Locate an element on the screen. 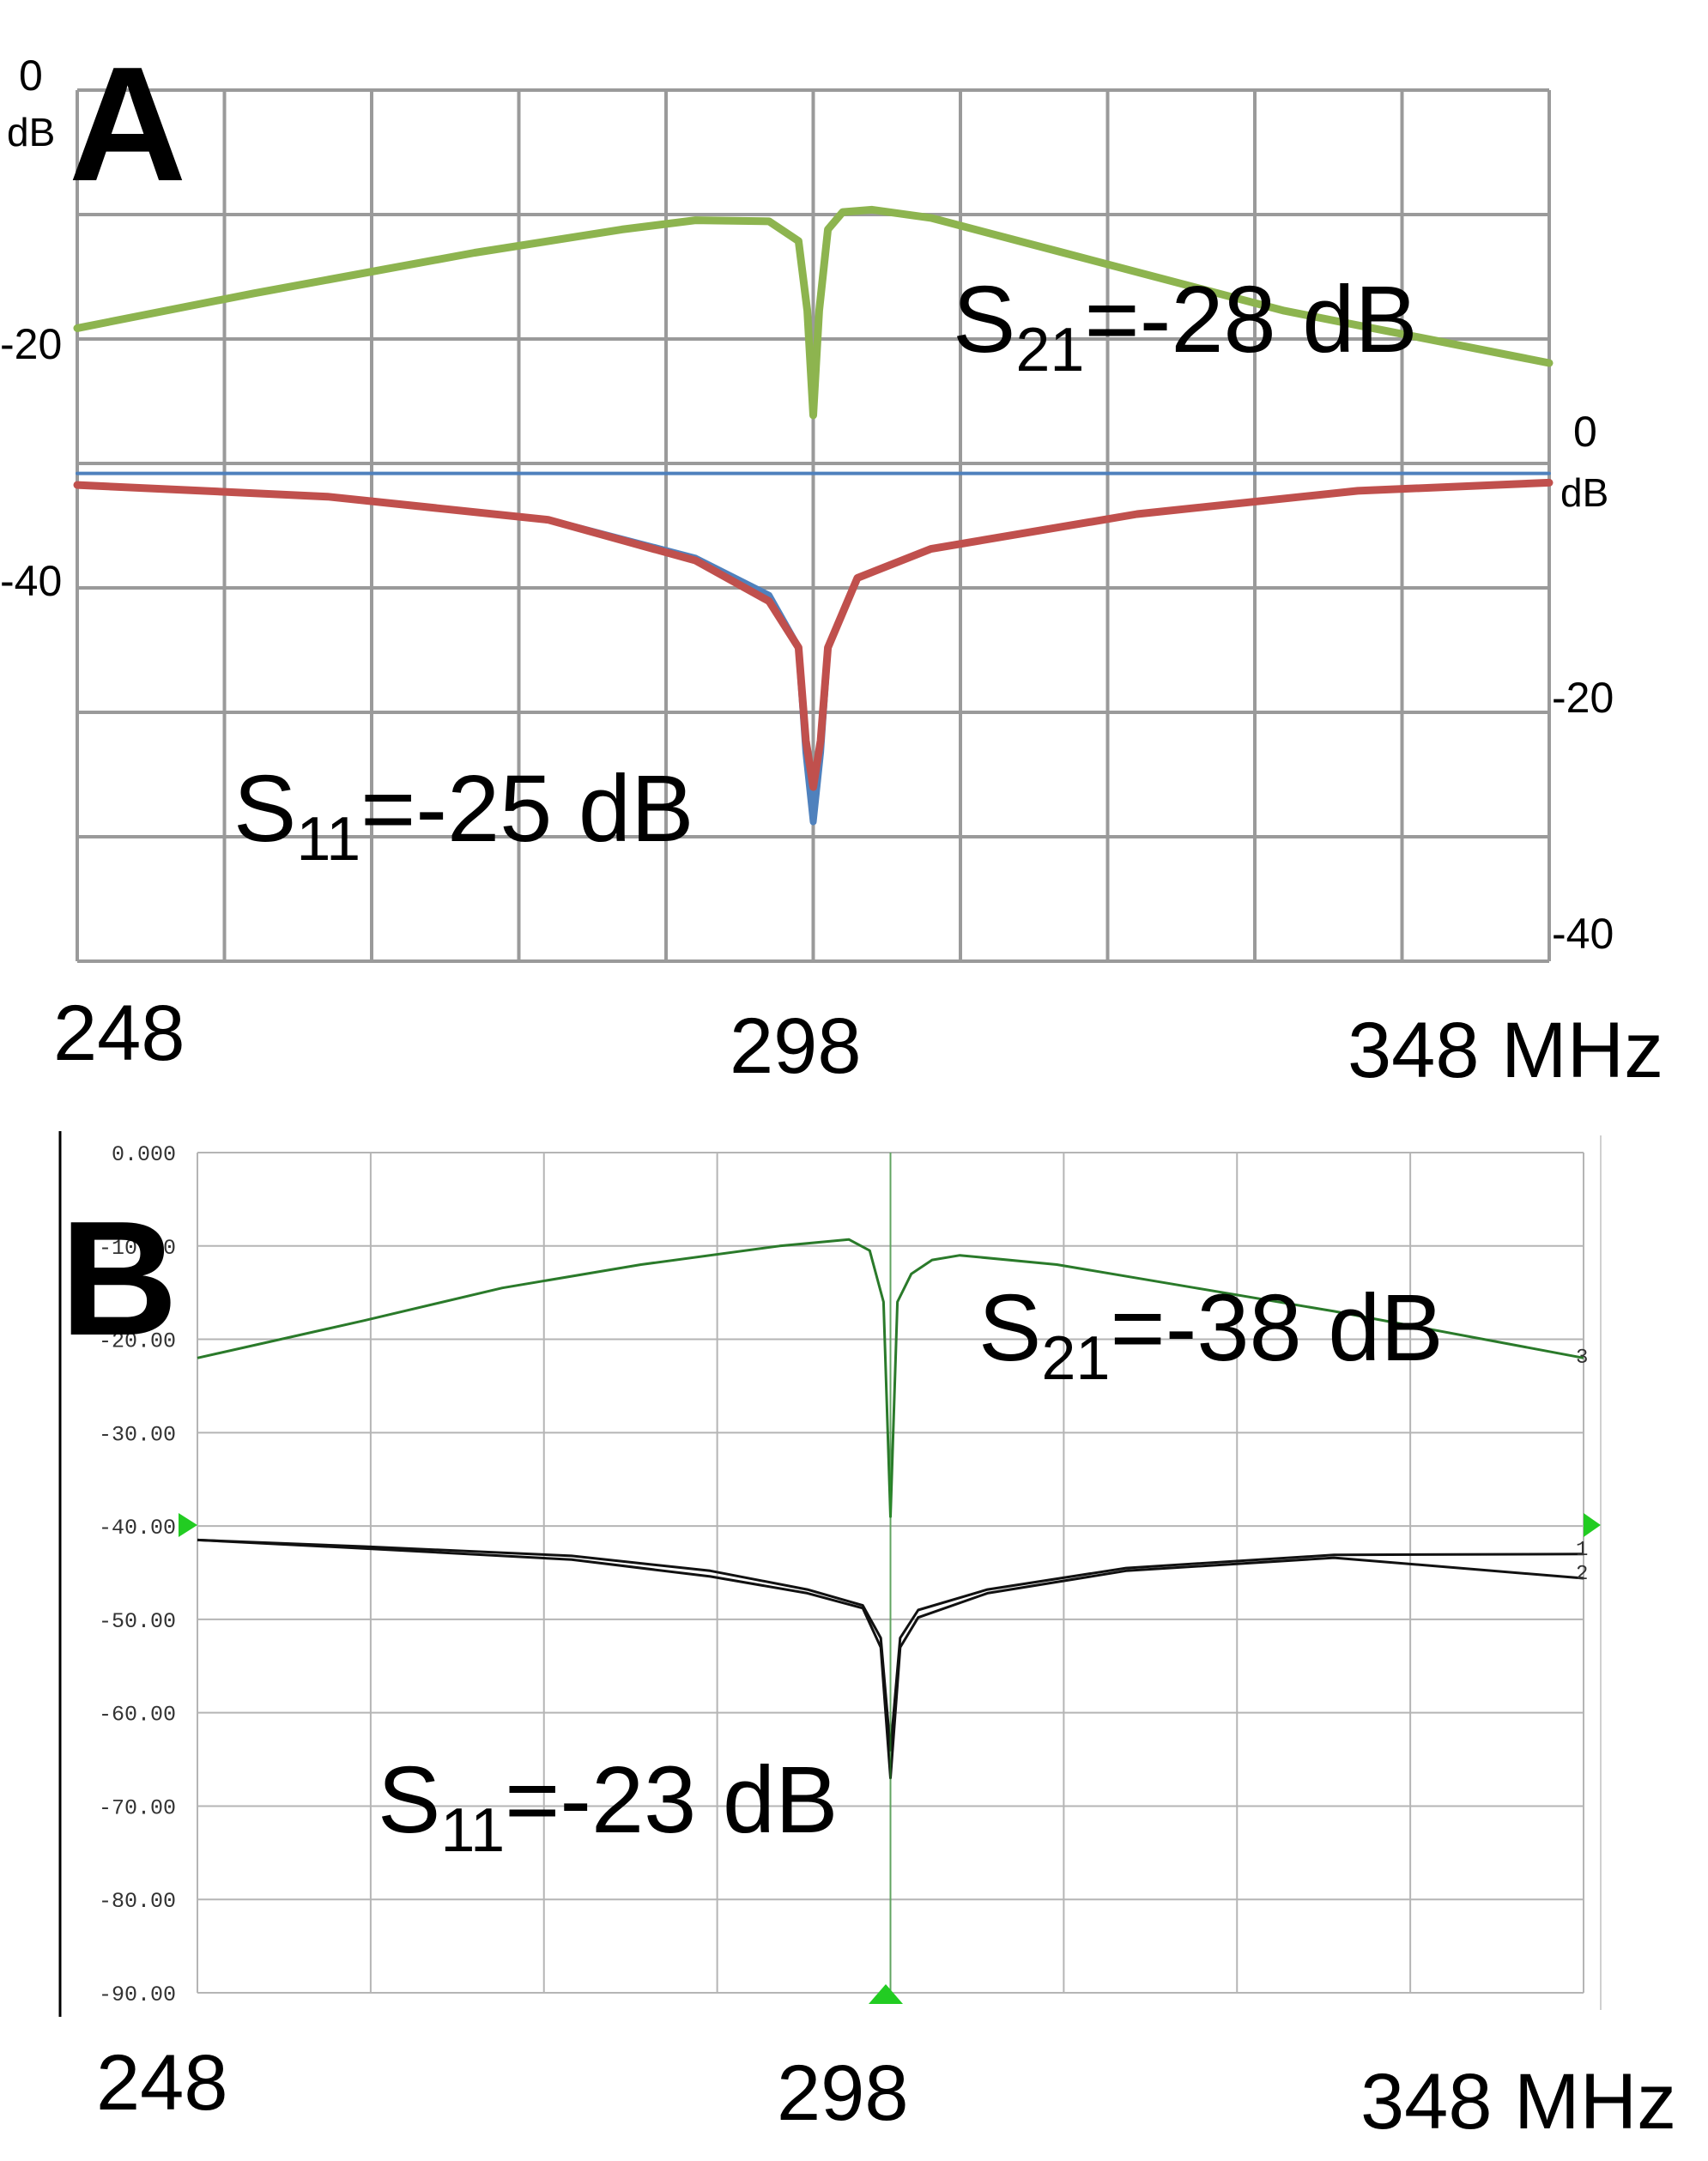 The image size is (1708, 2161). panel-a-x-tick-2: 348 MHz is located at coordinates (1505, 1050).